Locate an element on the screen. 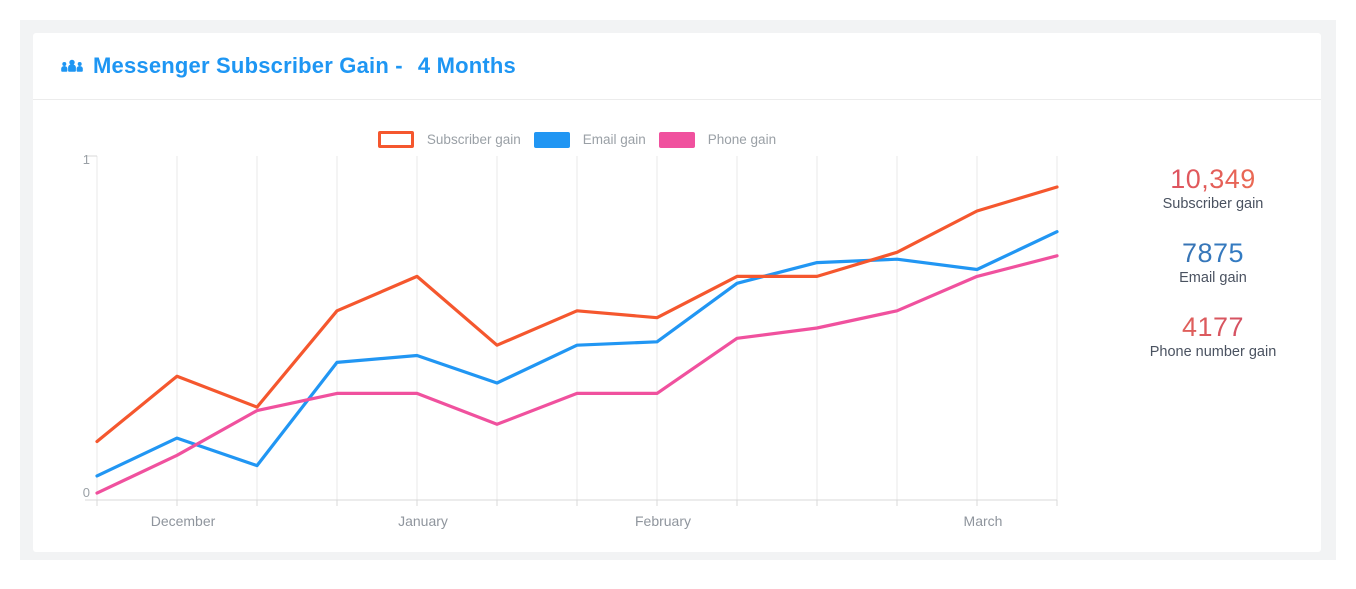 This screenshot has width=1356, height=589. x-axis-label: March is located at coordinates (983, 521).